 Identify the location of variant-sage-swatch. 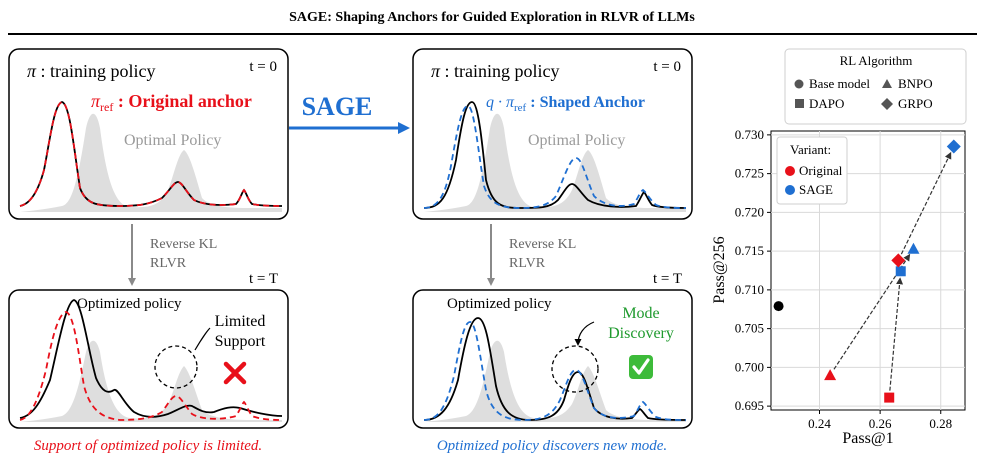
(790, 190).